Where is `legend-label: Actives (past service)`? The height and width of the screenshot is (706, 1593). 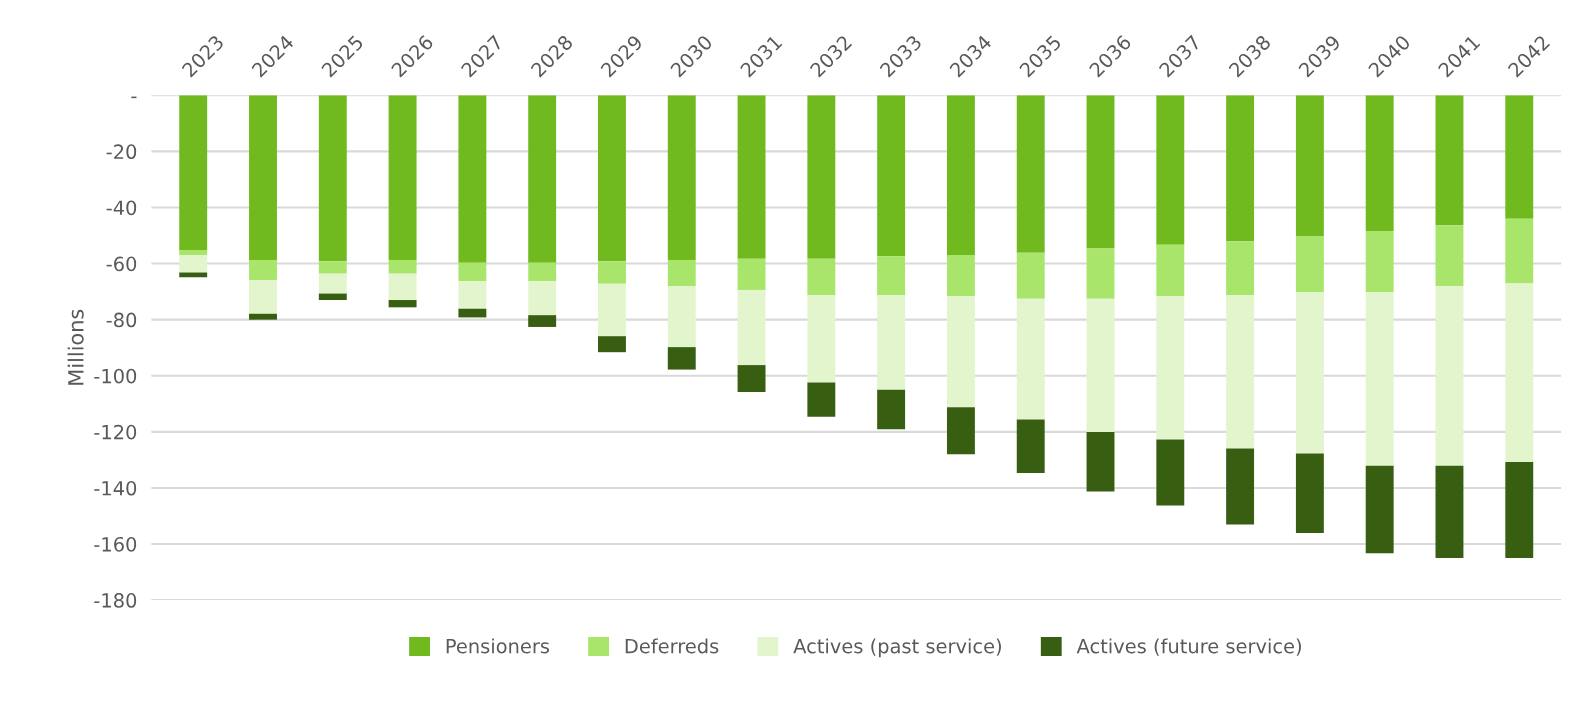
legend-label: Actives (past service) is located at coordinates (897, 648).